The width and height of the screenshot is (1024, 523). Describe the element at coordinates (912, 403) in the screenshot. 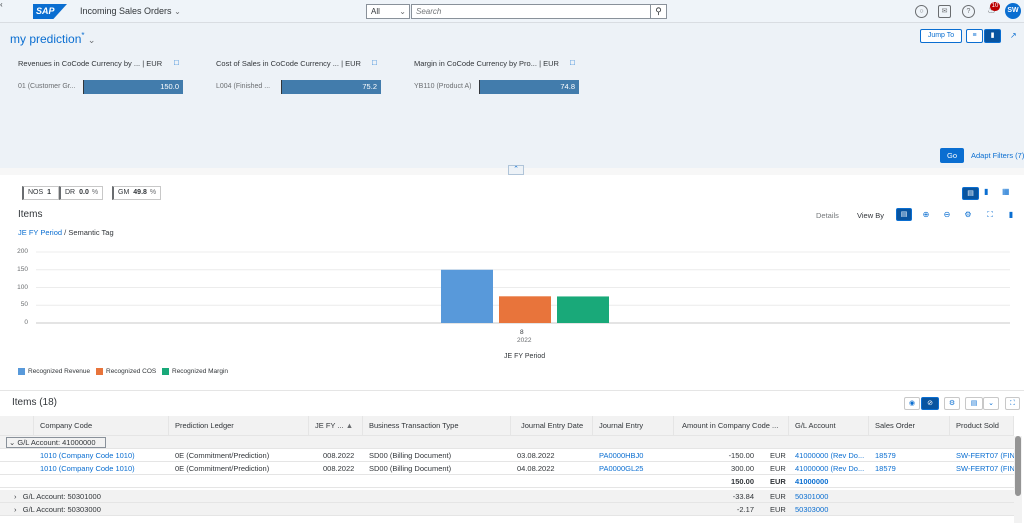

I see `show-details-icon: ◉` at that location.